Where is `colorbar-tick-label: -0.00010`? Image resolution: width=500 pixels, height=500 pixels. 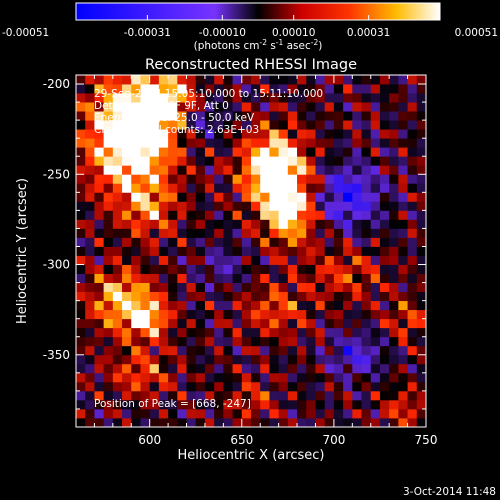 colorbar-tick-label: -0.00010 is located at coordinates (222, 33).